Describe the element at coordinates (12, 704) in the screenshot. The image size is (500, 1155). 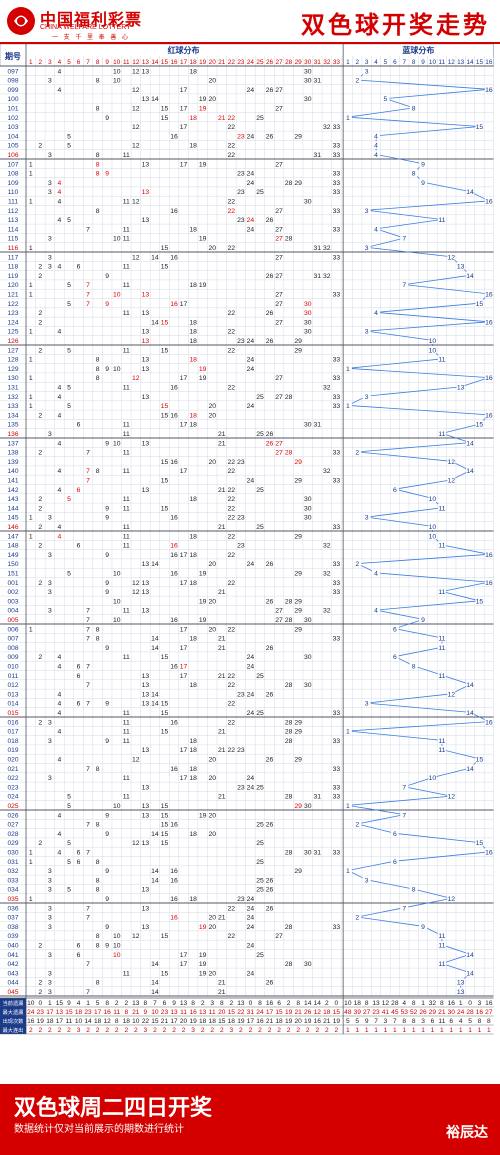
I see `period-number: 014` at that location.